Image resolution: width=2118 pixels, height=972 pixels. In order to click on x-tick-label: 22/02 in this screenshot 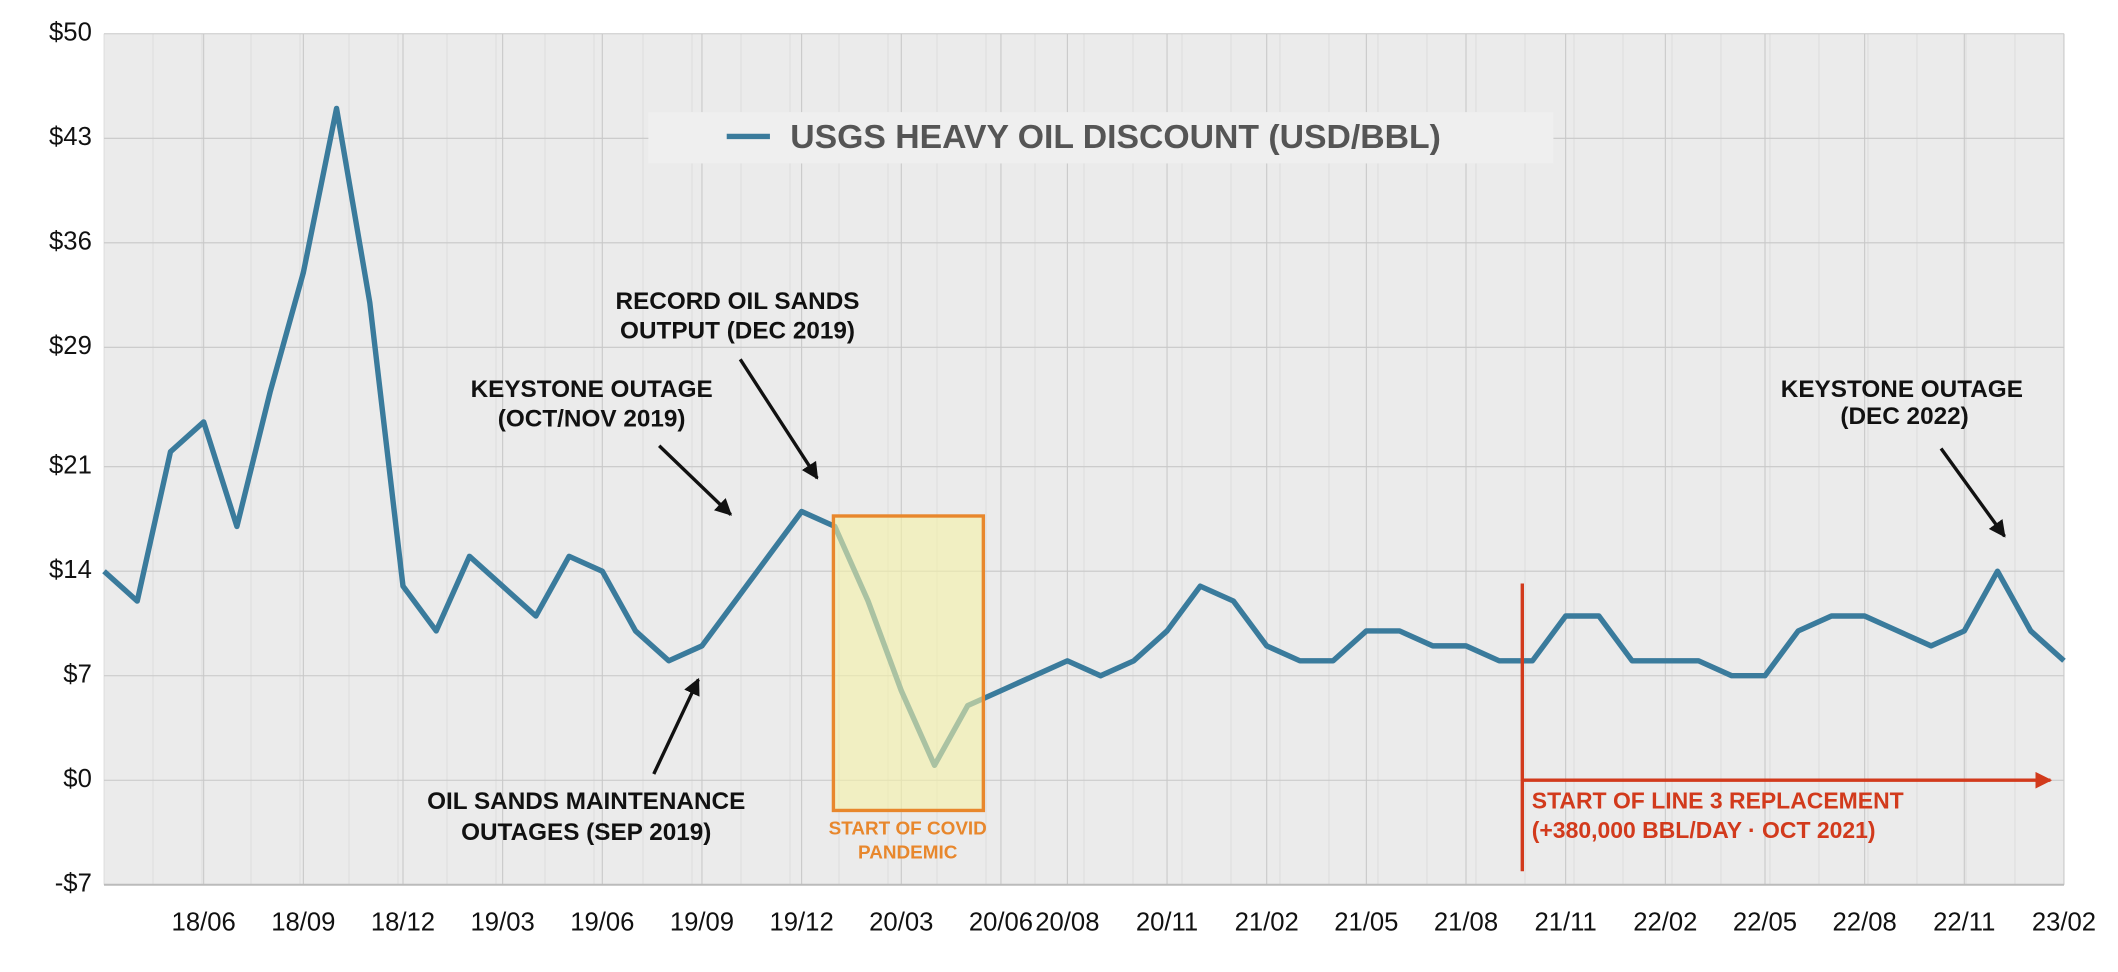, I will do `click(1665, 923)`.